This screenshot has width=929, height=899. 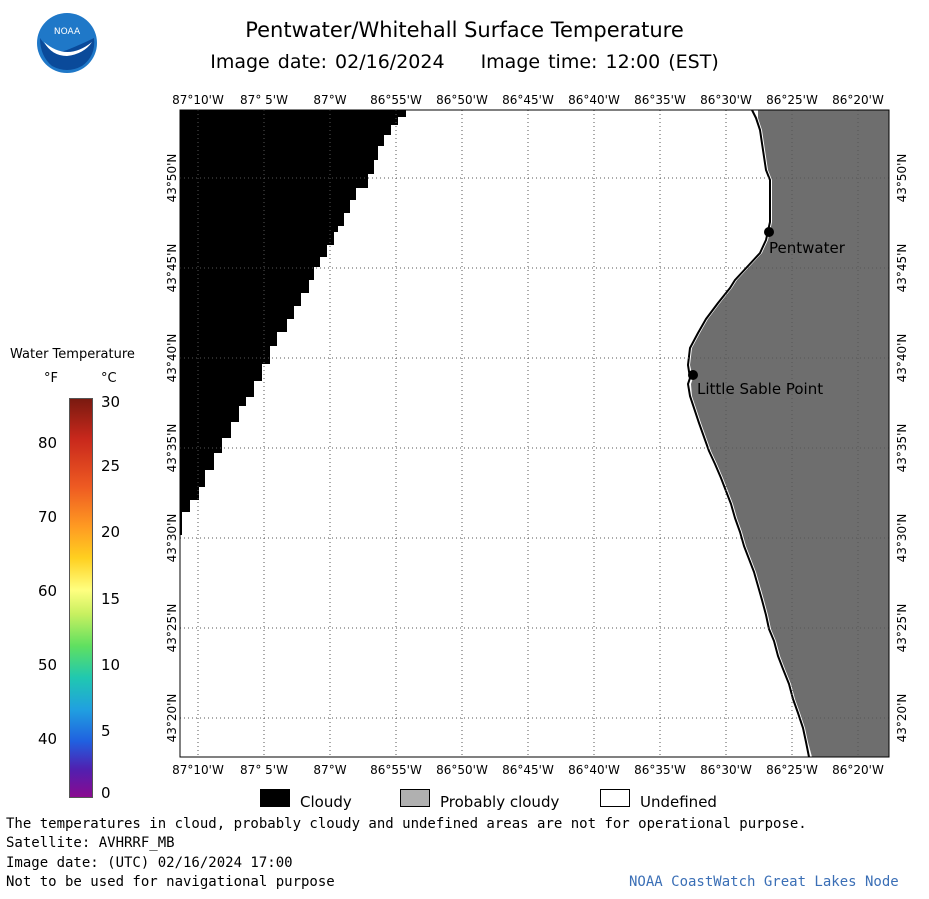 What do you see at coordinates (326, 802) in the screenshot?
I see `key-label-cloudy: Cloudy` at bounding box center [326, 802].